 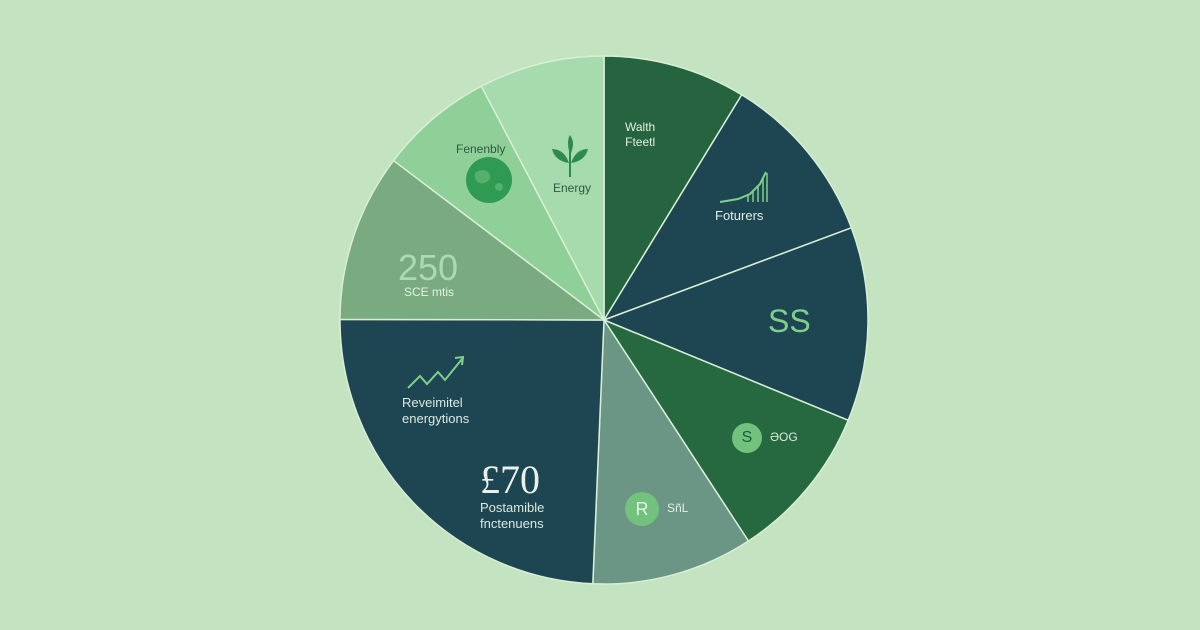 I want to click on slice-value-250: 250, so click(x=428, y=267).